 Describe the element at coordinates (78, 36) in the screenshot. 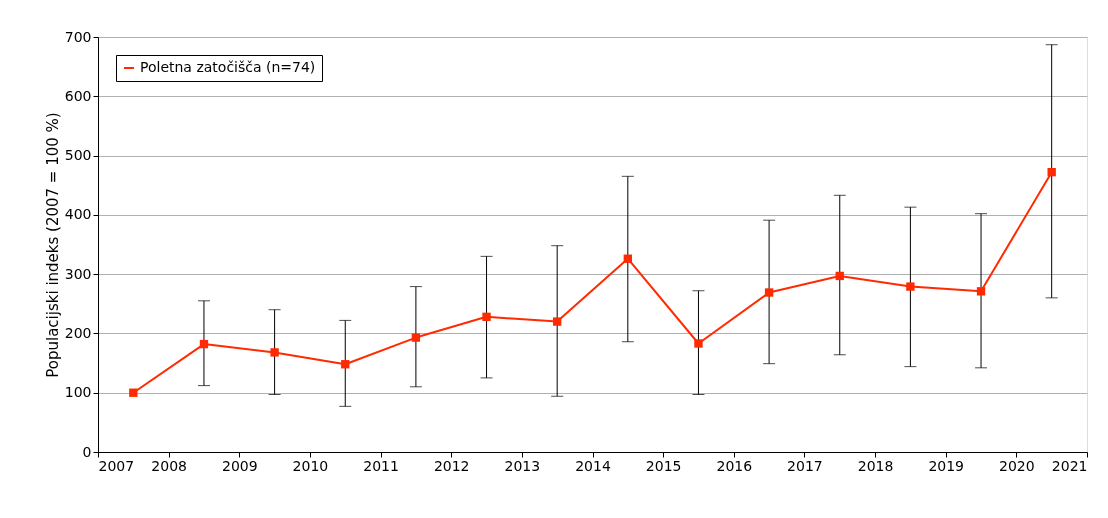

I see `y-tick-label: 700` at that location.